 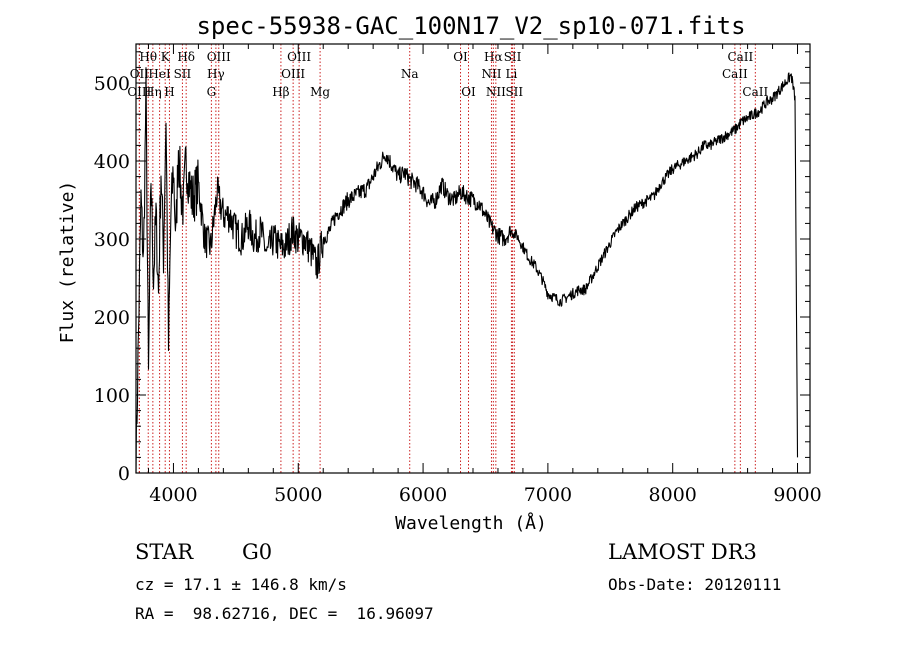 I want to click on spectral-line-label: Hγ, so click(x=216, y=74).